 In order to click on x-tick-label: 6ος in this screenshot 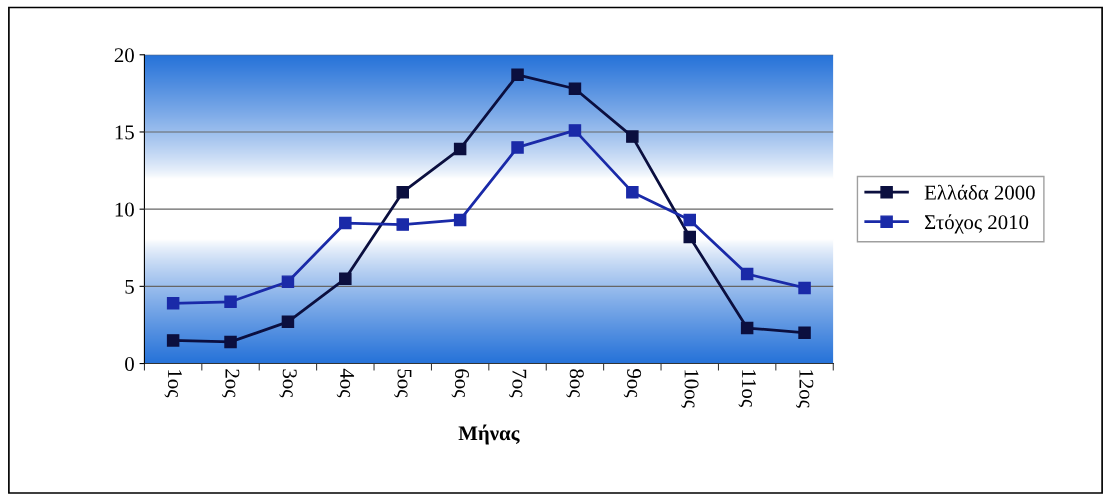, I will do `click(460, 383)`.